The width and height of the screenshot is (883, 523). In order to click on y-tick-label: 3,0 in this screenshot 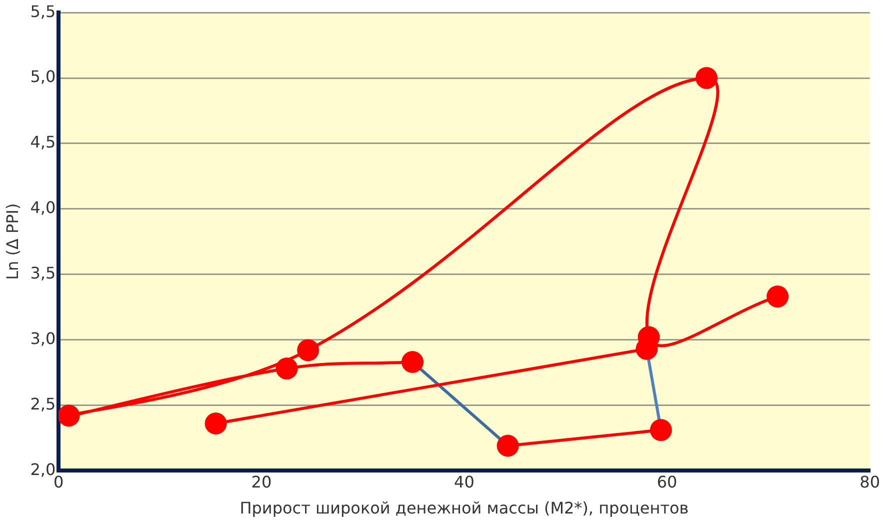, I will do `click(43, 338)`.